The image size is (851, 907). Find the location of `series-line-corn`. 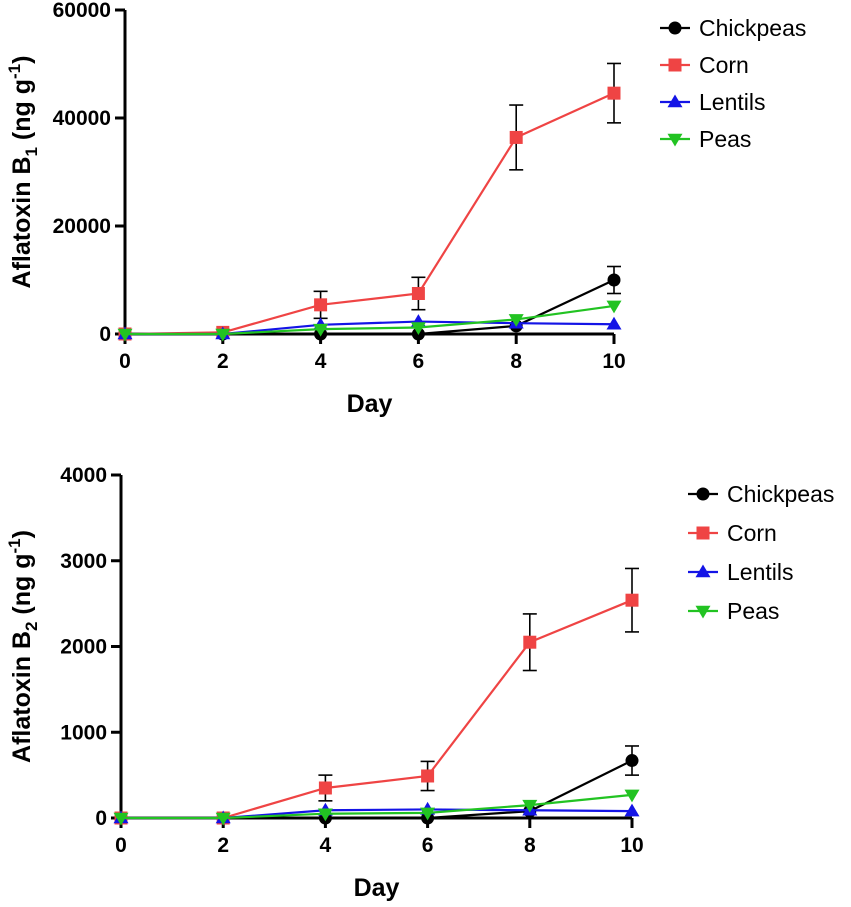

series-line-corn is located at coordinates (377, 709).